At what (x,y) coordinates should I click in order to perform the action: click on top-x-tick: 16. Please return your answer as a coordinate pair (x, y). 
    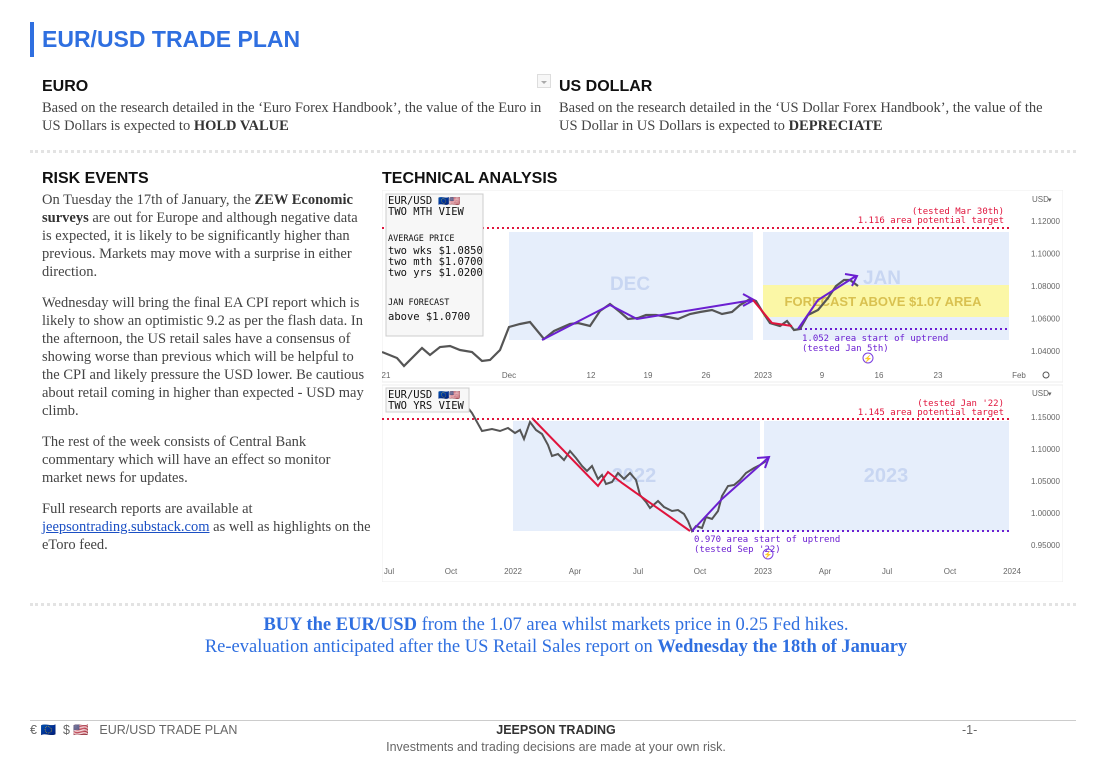
    Looking at the image, I should click on (879, 375).